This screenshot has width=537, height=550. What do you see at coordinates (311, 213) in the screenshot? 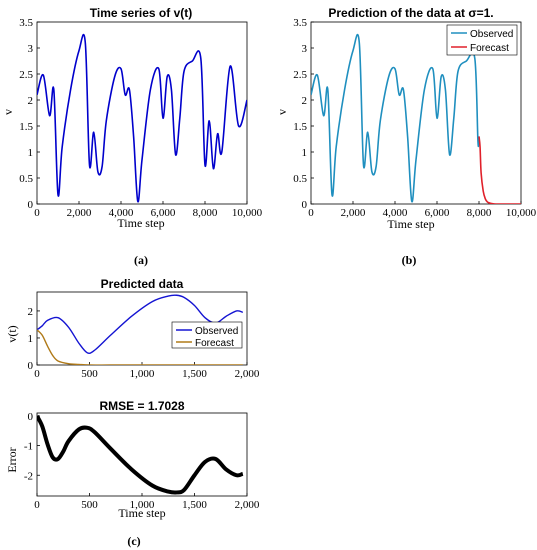
I see `x-tick-label-b: 0` at bounding box center [311, 213].